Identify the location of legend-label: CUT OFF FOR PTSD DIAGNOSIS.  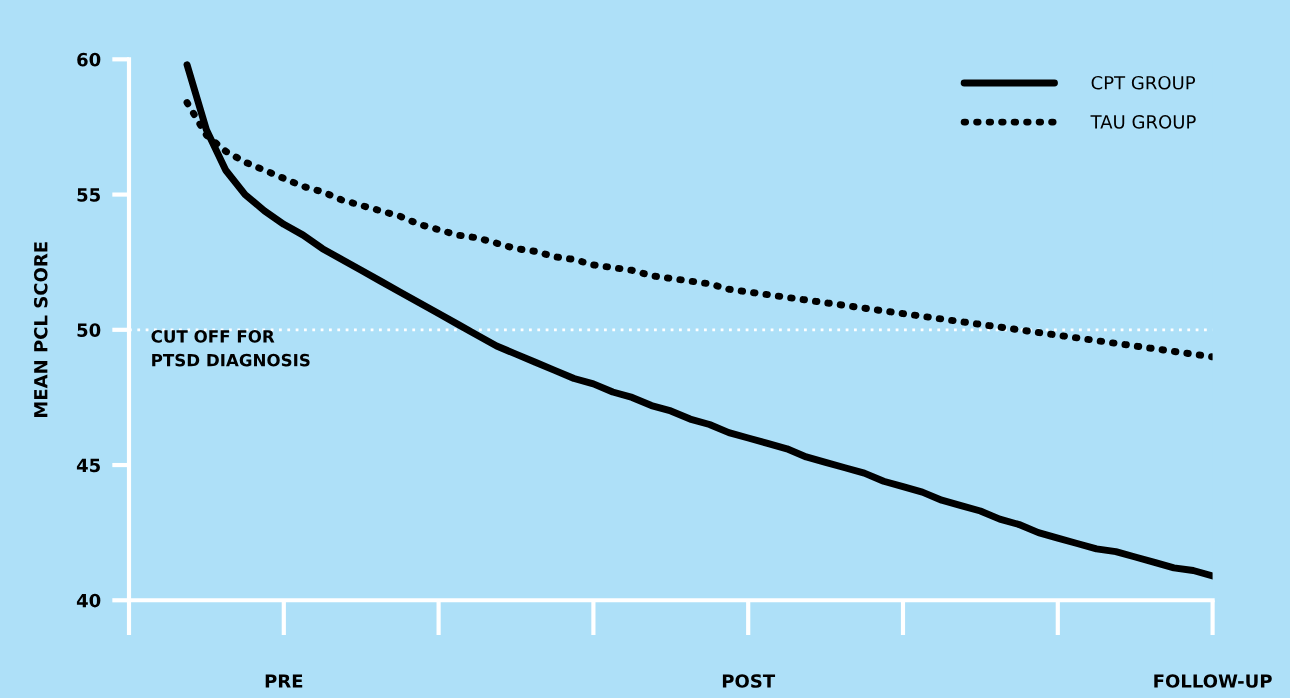
(230, 348).